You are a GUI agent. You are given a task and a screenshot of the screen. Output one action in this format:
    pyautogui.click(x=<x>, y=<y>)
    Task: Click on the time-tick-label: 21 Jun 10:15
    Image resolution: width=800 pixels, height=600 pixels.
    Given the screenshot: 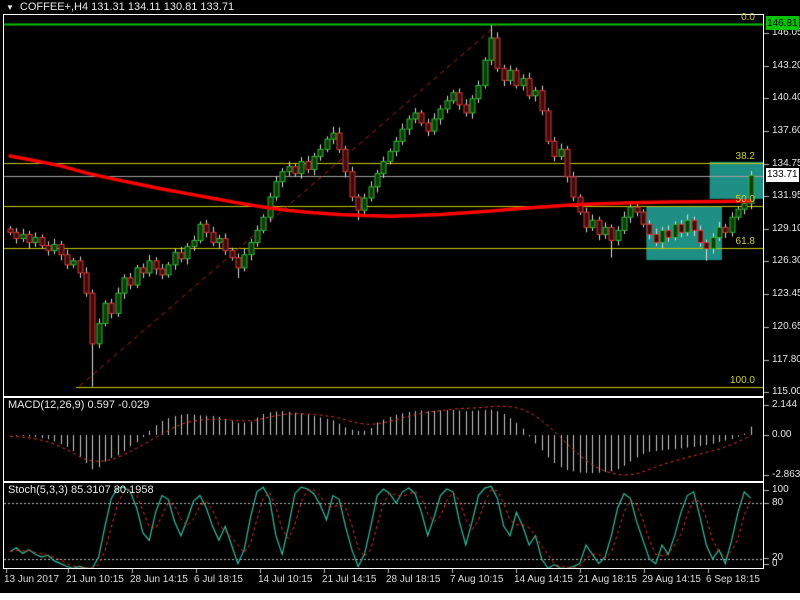 What is the action you would take?
    pyautogui.click(x=95, y=579)
    